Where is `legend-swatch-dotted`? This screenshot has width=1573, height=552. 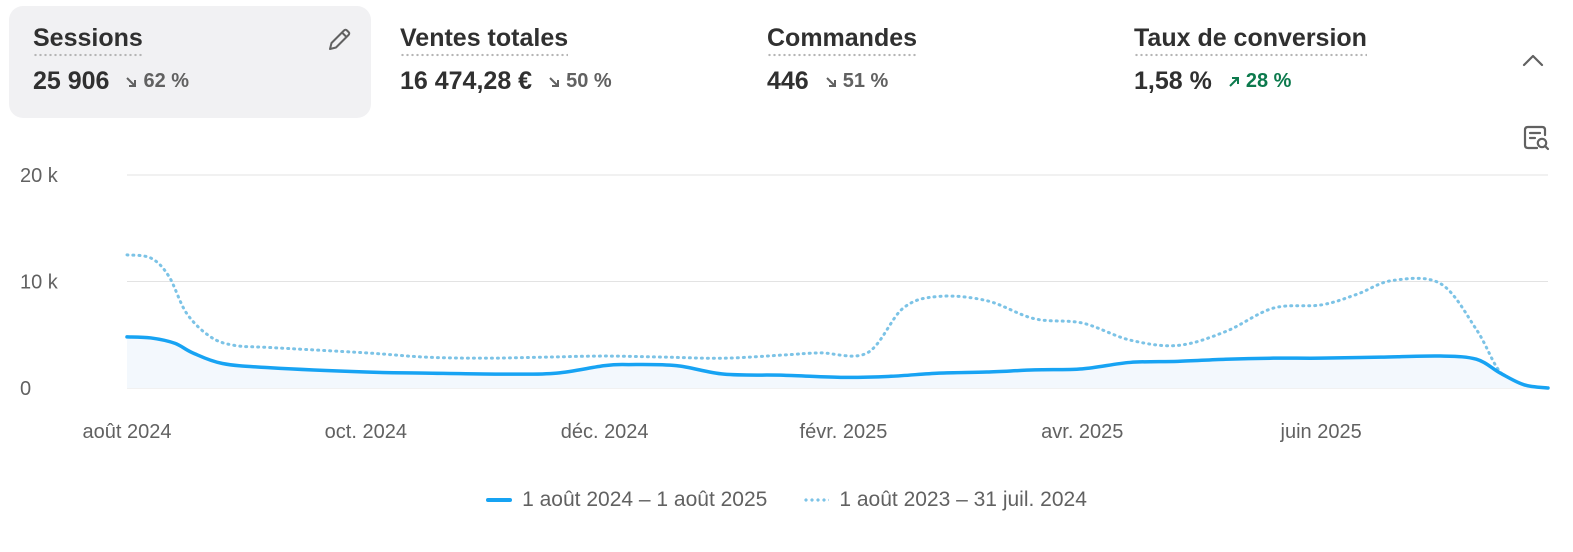 legend-swatch-dotted is located at coordinates (816, 500).